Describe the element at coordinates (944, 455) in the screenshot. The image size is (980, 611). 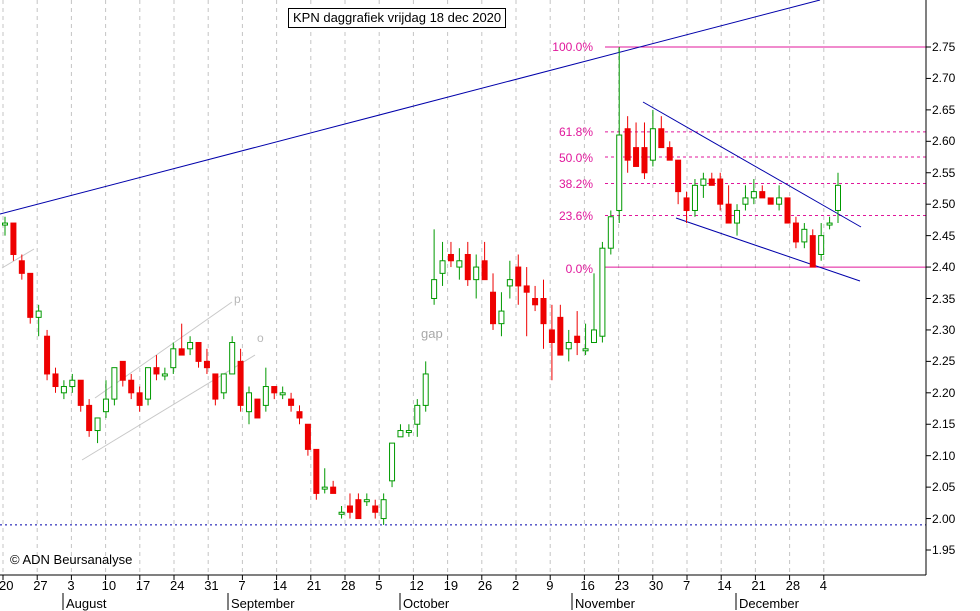
I see `y-tick-label: 2.10` at that location.